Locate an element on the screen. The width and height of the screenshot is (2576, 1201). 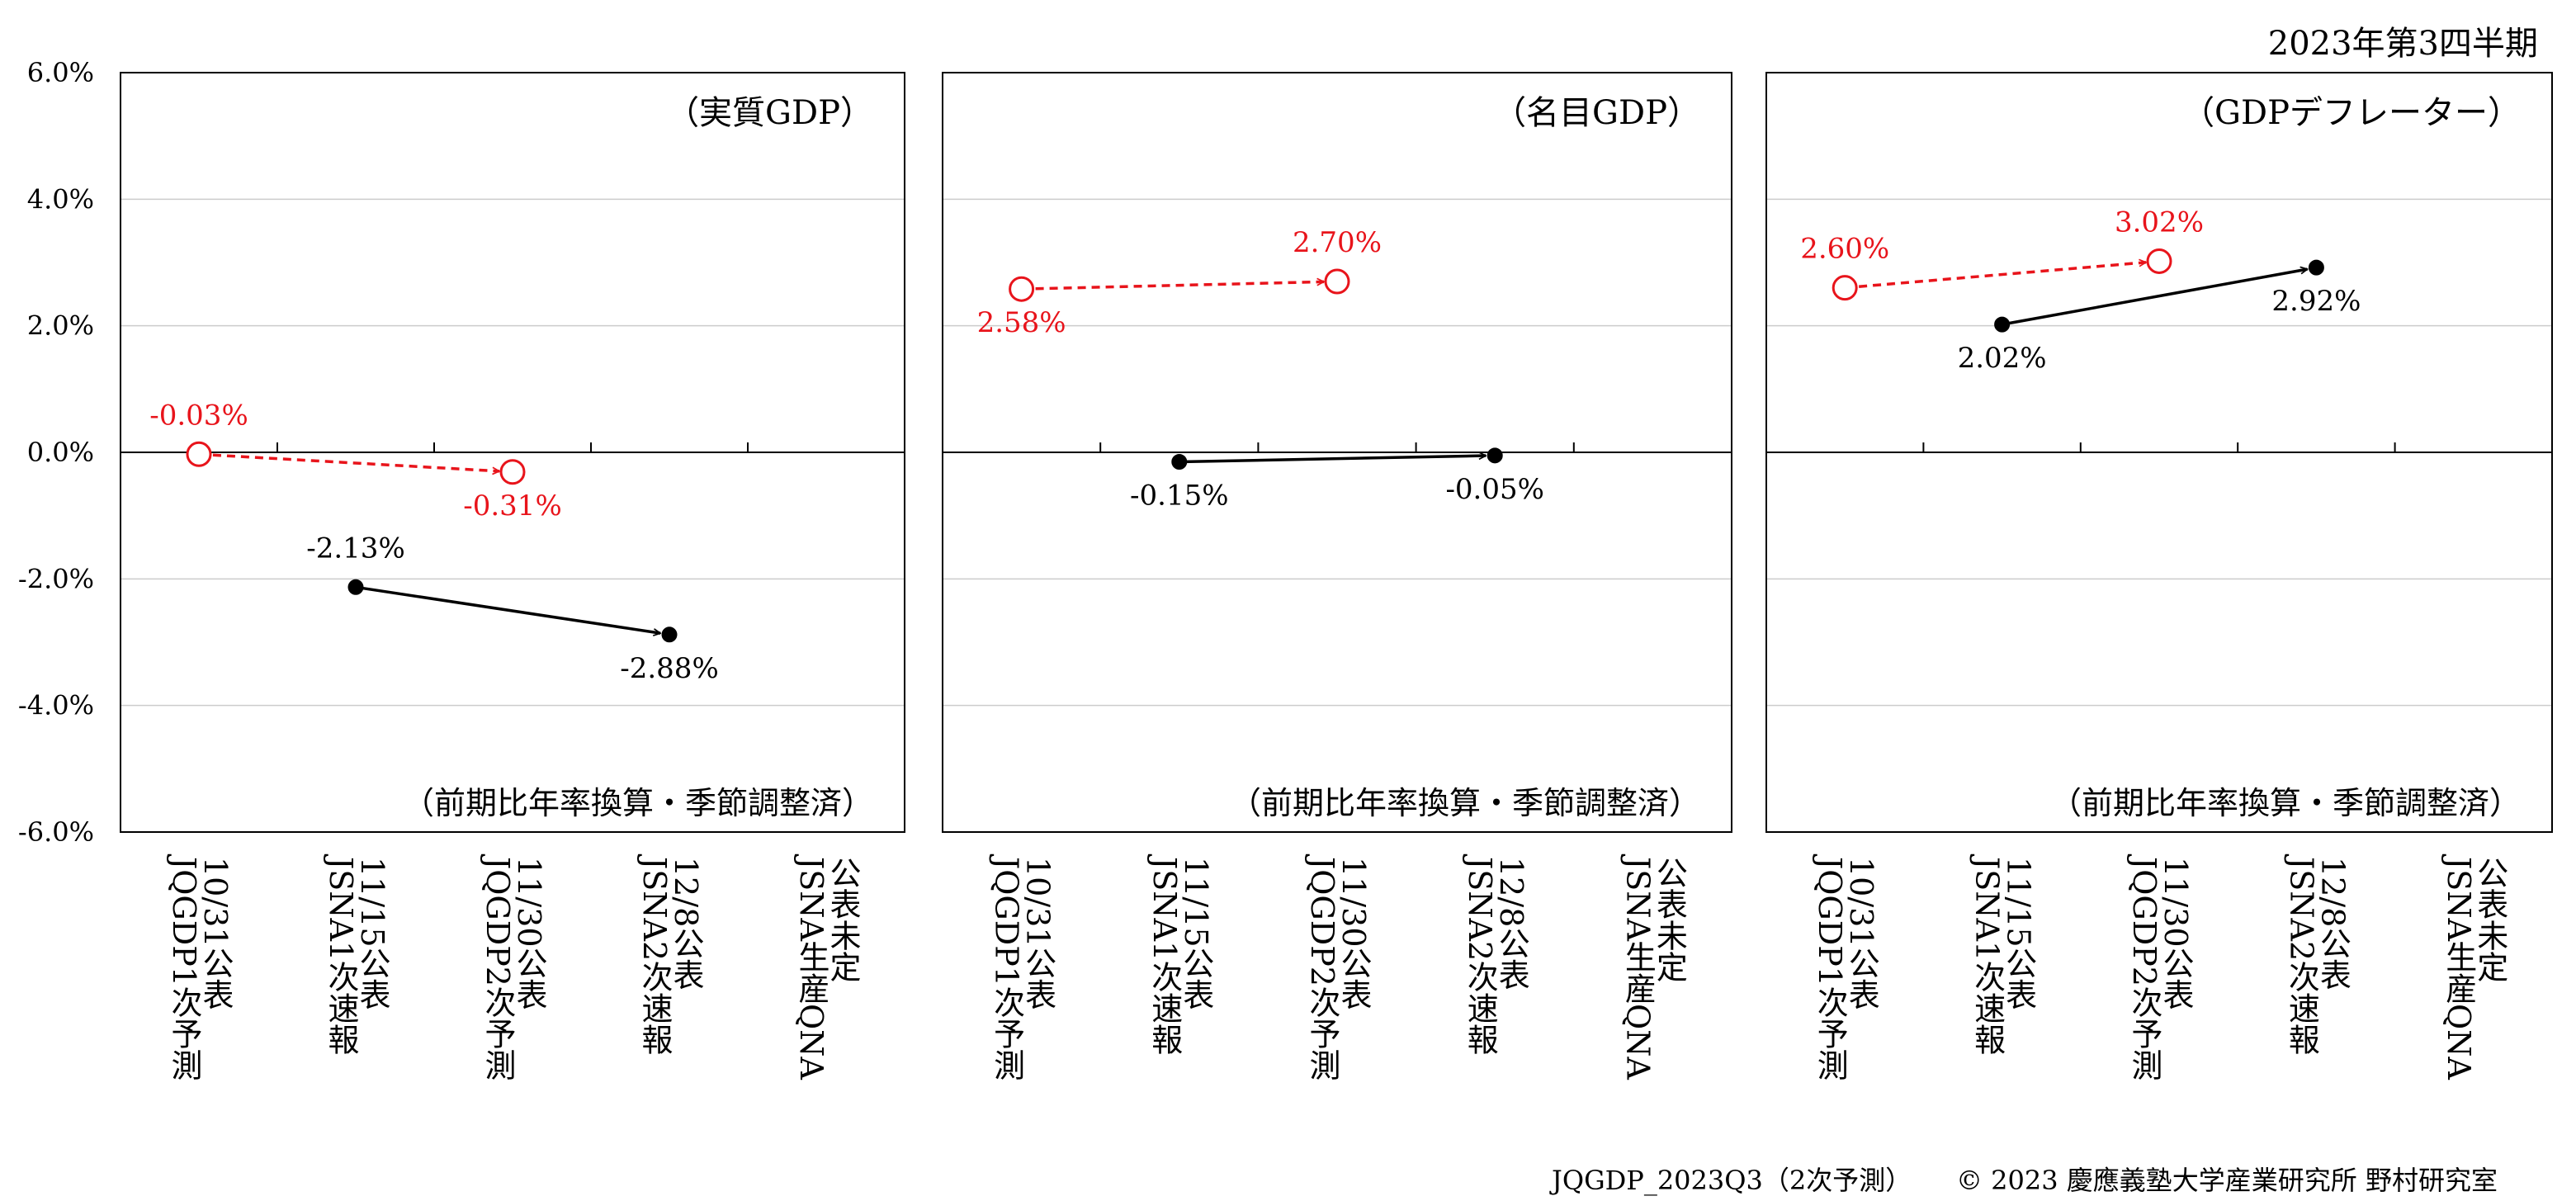
data-label: 3.02% is located at coordinates (2159, 222).